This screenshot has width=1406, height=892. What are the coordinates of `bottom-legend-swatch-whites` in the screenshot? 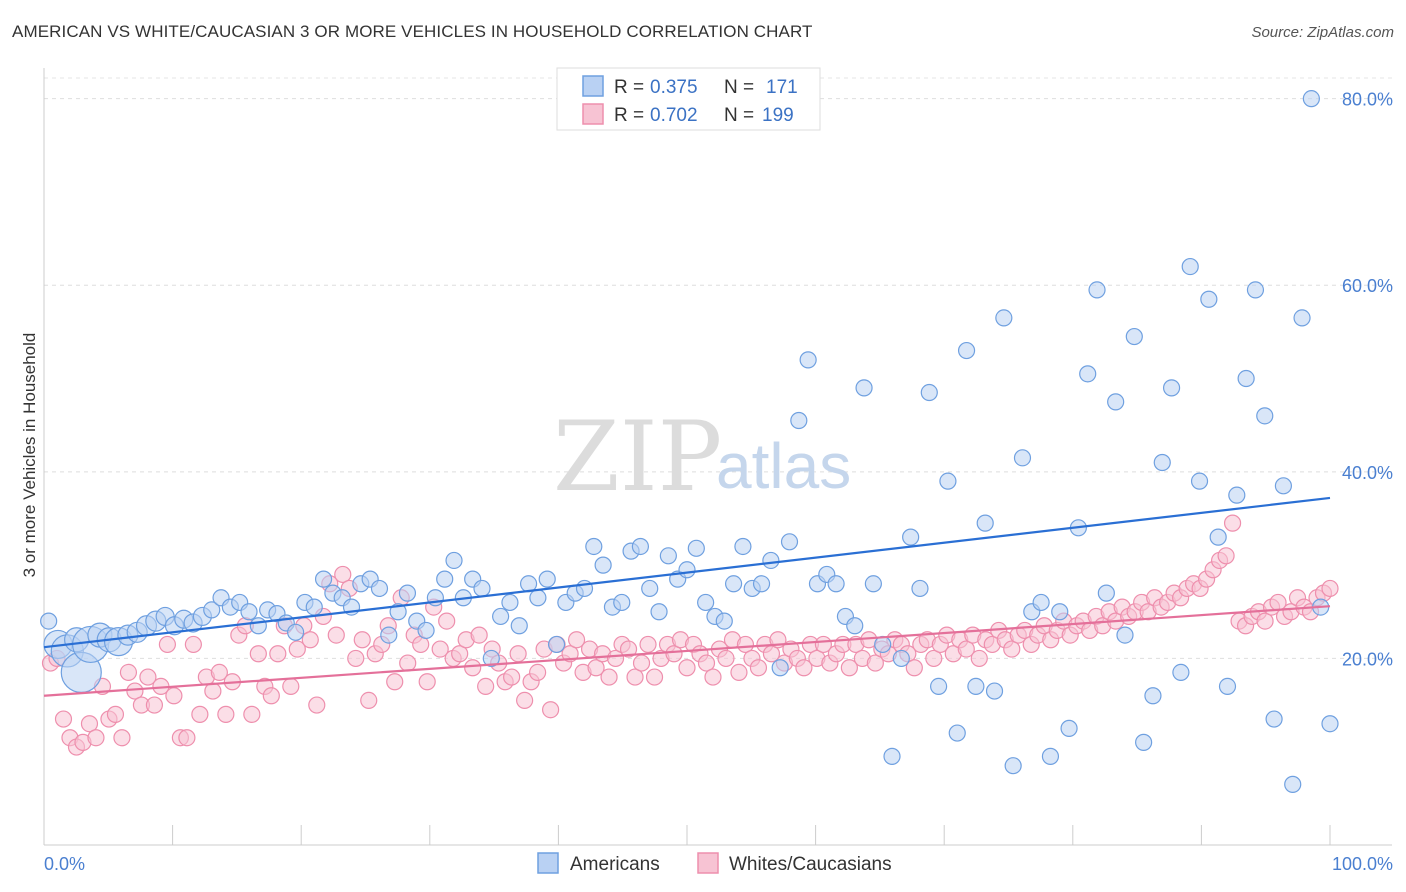 It's located at (708, 863).